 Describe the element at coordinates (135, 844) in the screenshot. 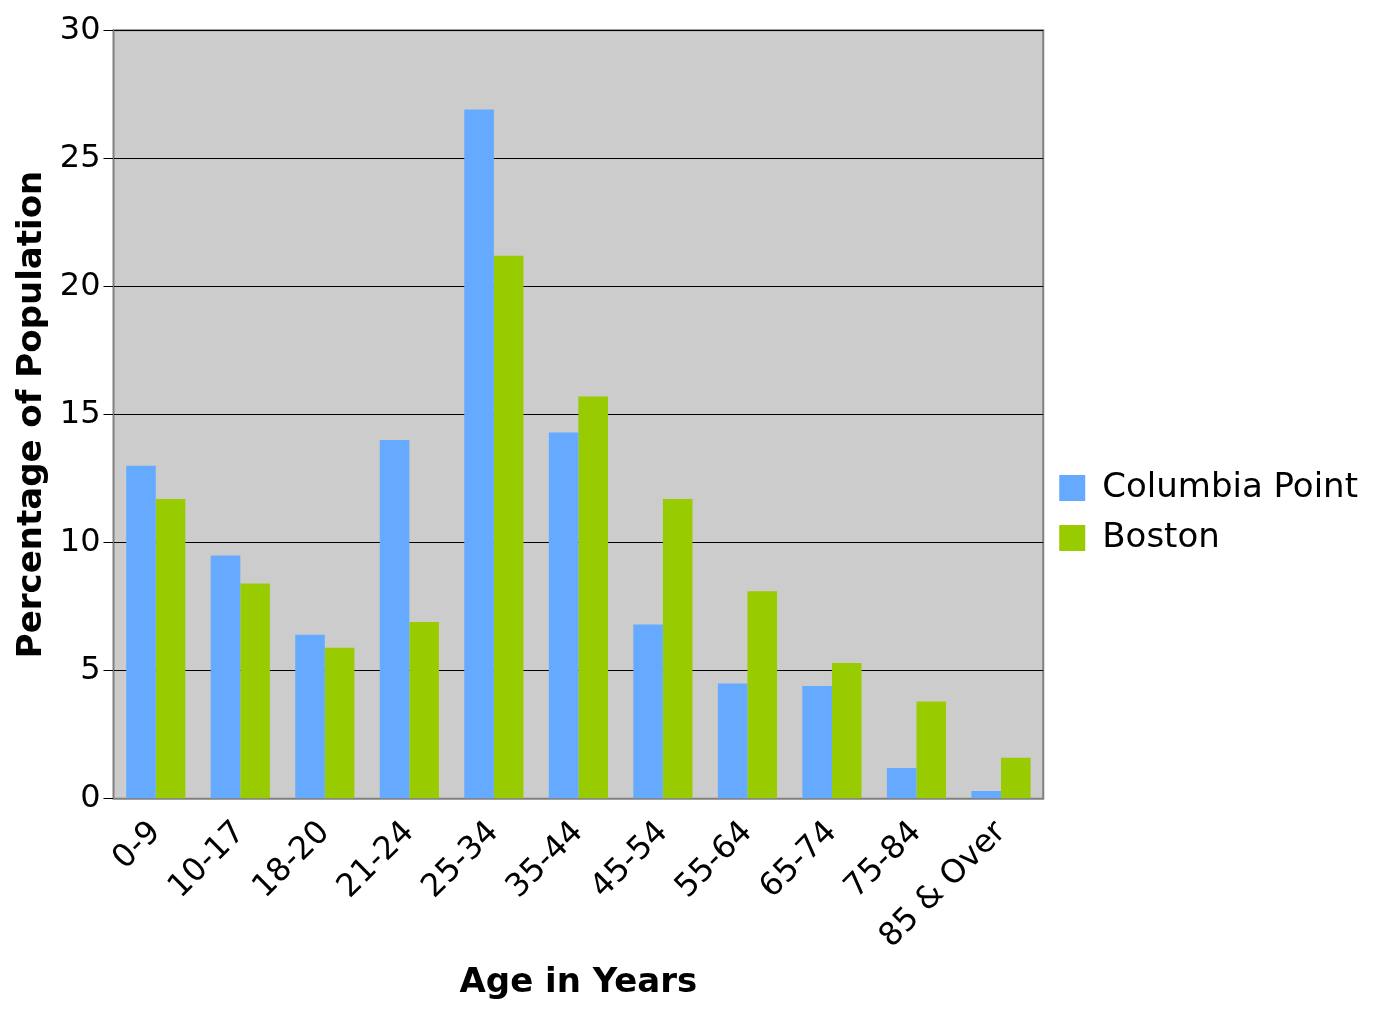

I see `x-tick-label: 0-9` at that location.